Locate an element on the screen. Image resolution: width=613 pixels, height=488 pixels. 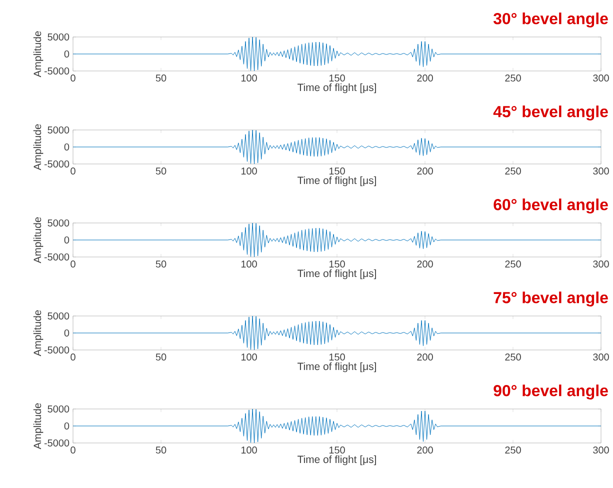
chart-title: 75° bevel angle is located at coordinates (551, 299).